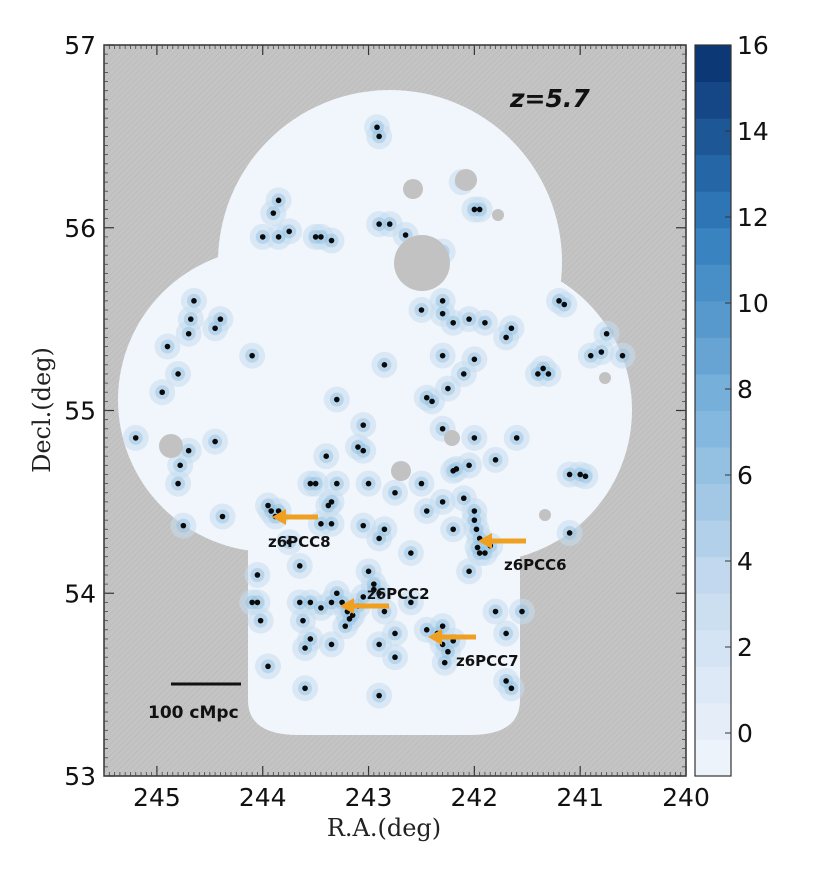  I want to click on colorbar-tick-label: 12, so click(753, 217).